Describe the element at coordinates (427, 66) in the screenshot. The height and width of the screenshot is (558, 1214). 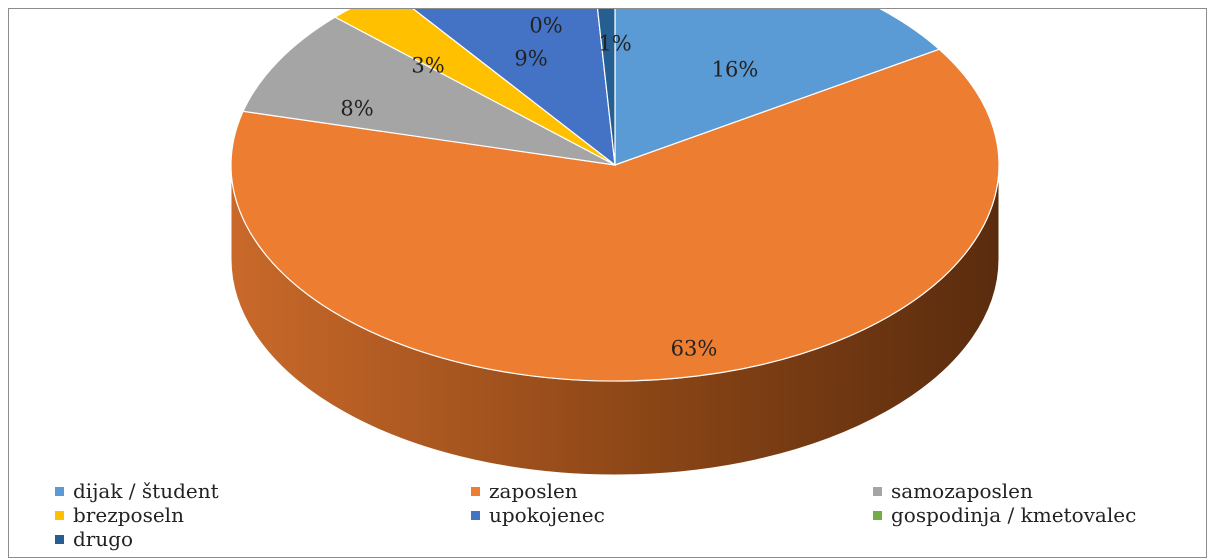
I see `data-label-brezposeln: 3%` at that location.